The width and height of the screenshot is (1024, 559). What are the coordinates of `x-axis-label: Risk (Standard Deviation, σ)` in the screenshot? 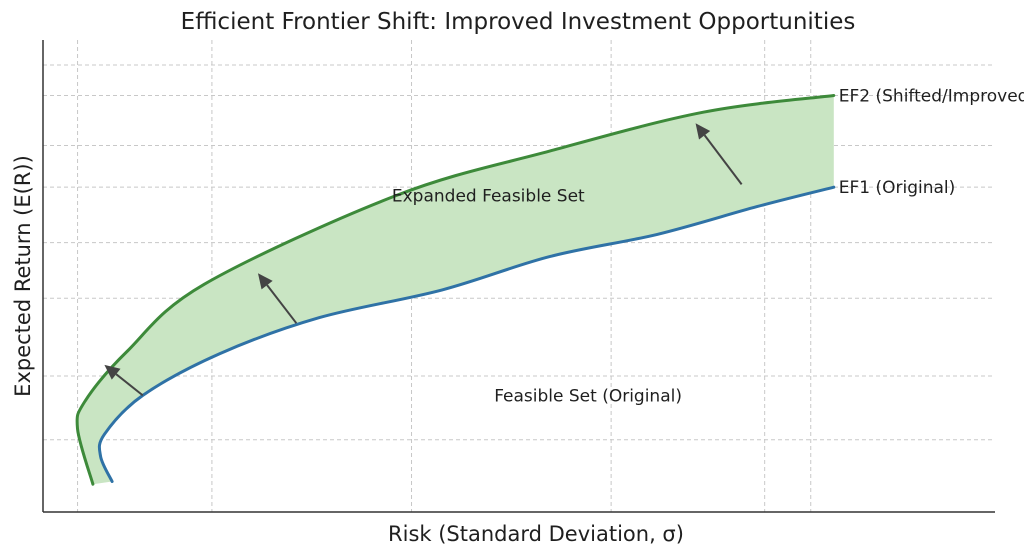 It's located at (536, 534).